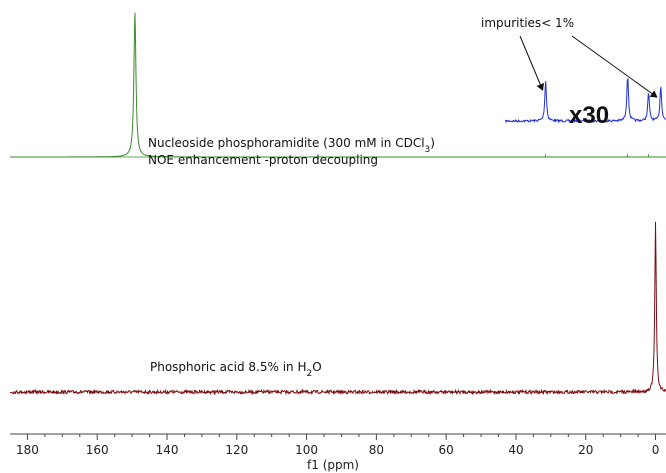 The image size is (666, 473). I want to click on spectrum-trace-phosphoramidite-minor, so click(597, 155).